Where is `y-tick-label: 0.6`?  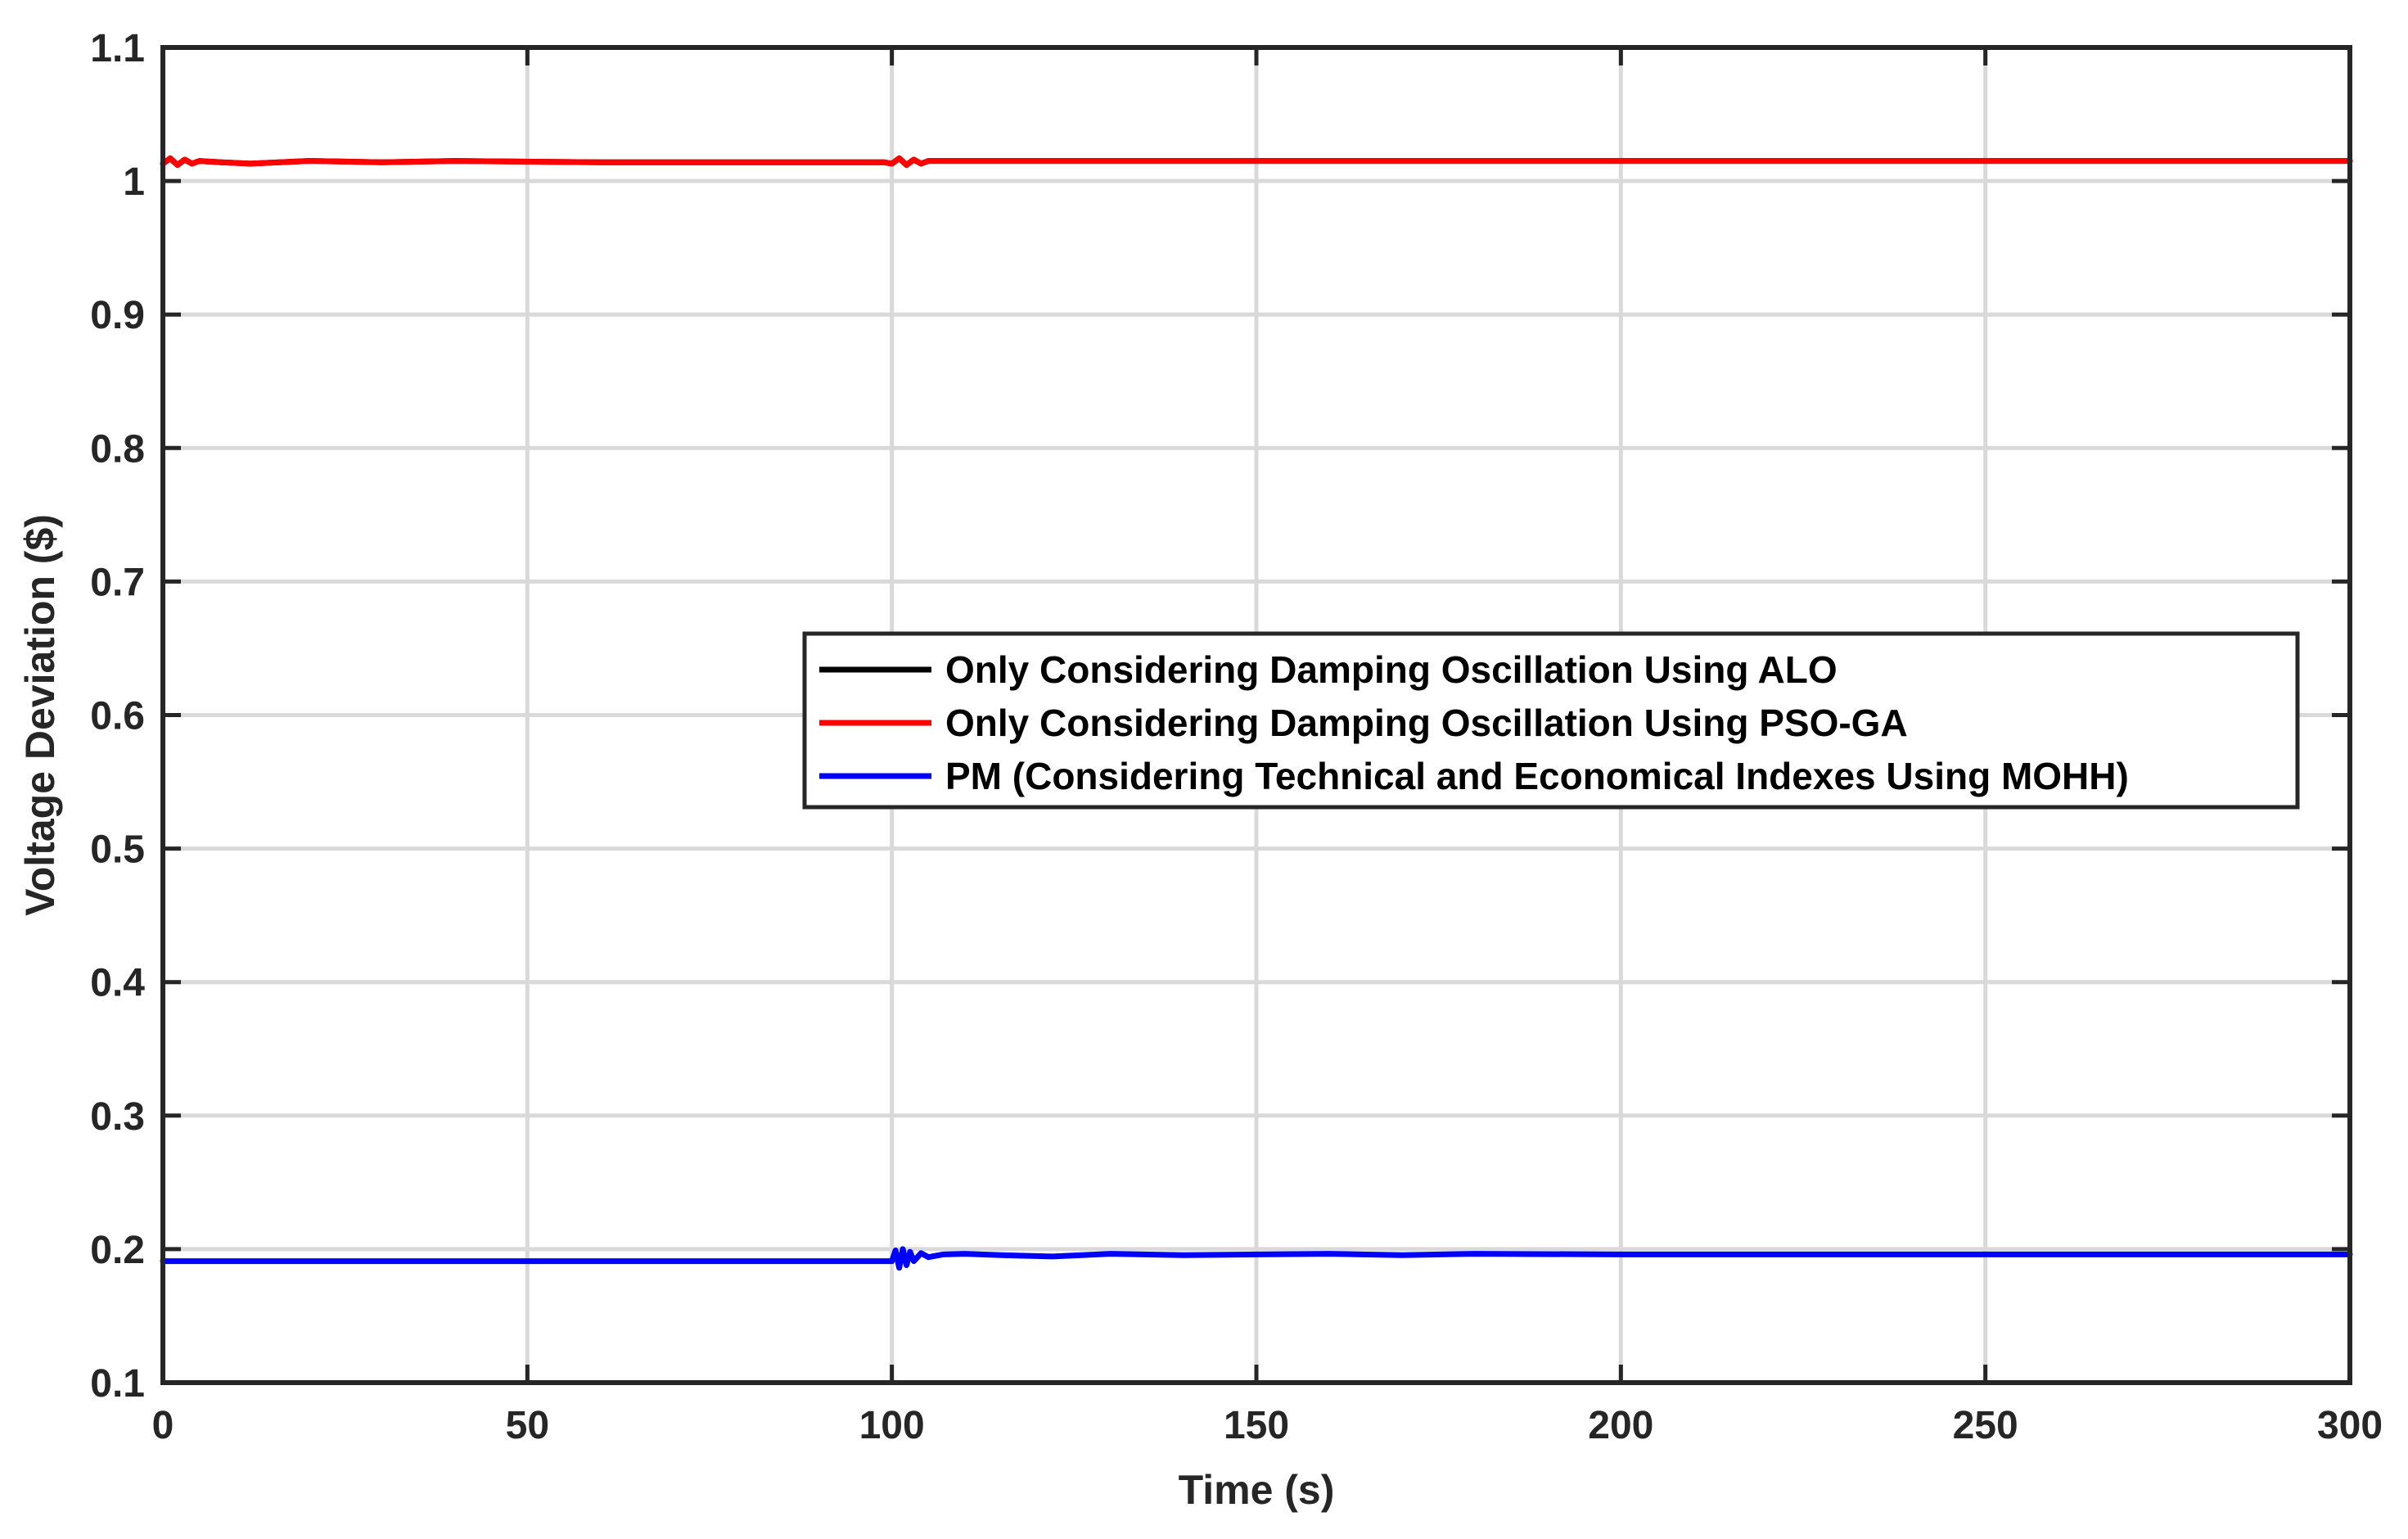
y-tick-label: 0.6 is located at coordinates (117, 716).